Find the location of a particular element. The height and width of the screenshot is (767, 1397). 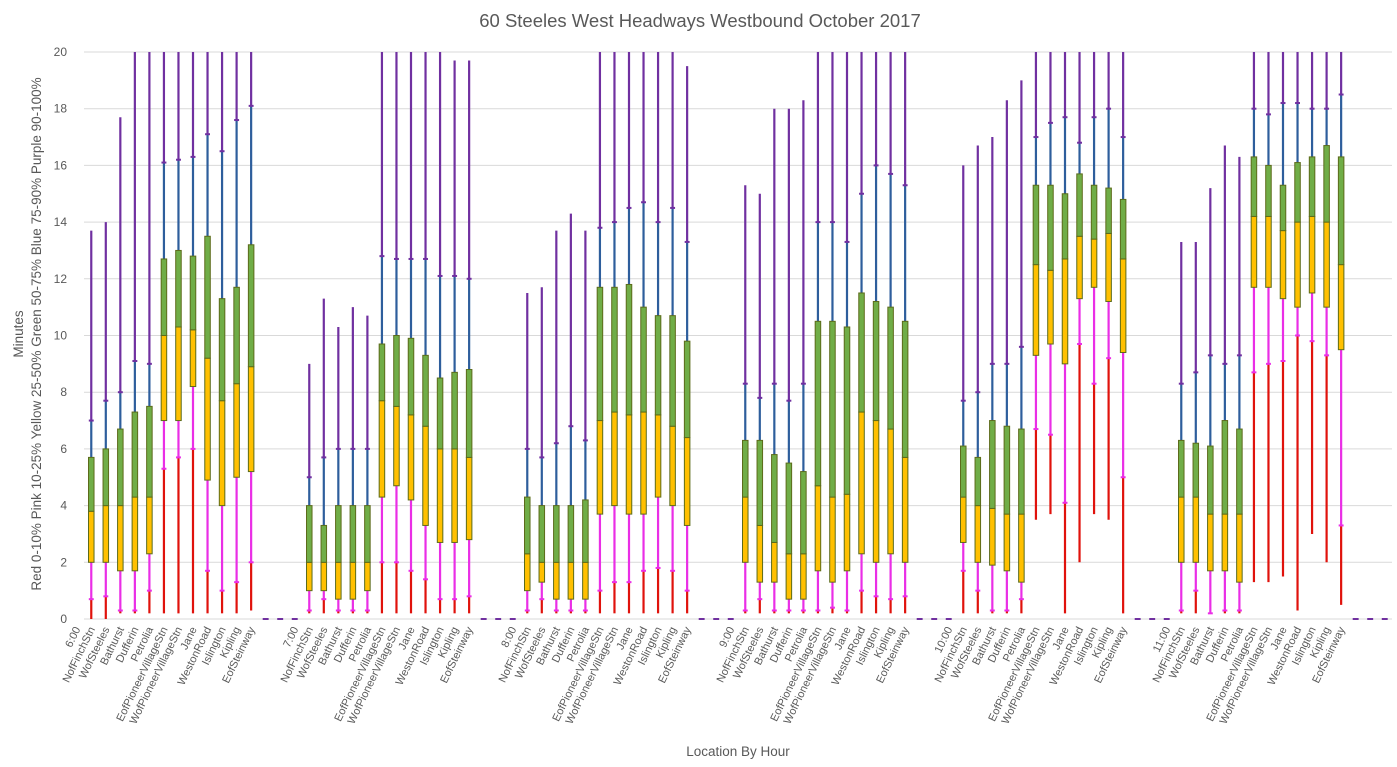

box-9:00-WestonRoad is located at coordinates (861, 333).